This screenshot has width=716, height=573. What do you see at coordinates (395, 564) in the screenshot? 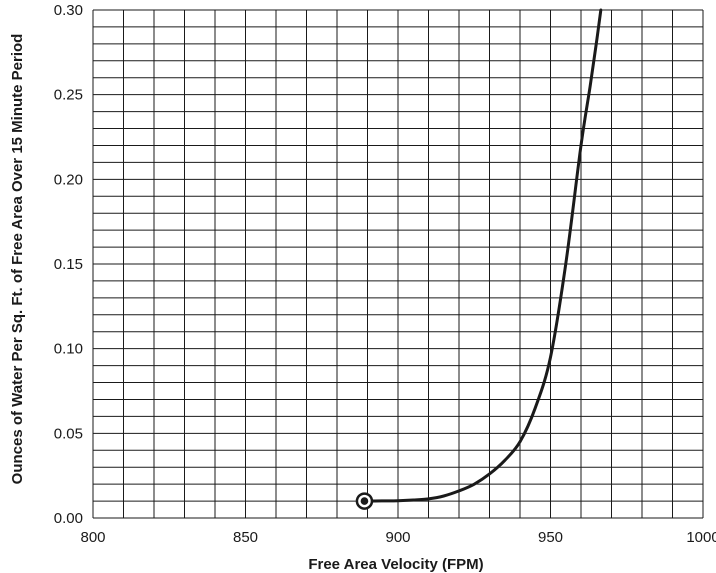
I see `x-axis-title: Free Area Velocity (FPM)` at bounding box center [395, 564].